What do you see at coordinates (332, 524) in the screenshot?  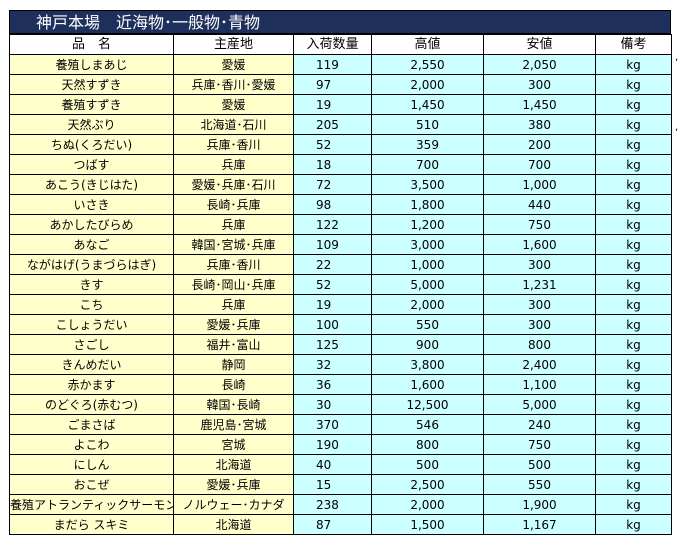 I see `quantity-cell: 87` at bounding box center [332, 524].